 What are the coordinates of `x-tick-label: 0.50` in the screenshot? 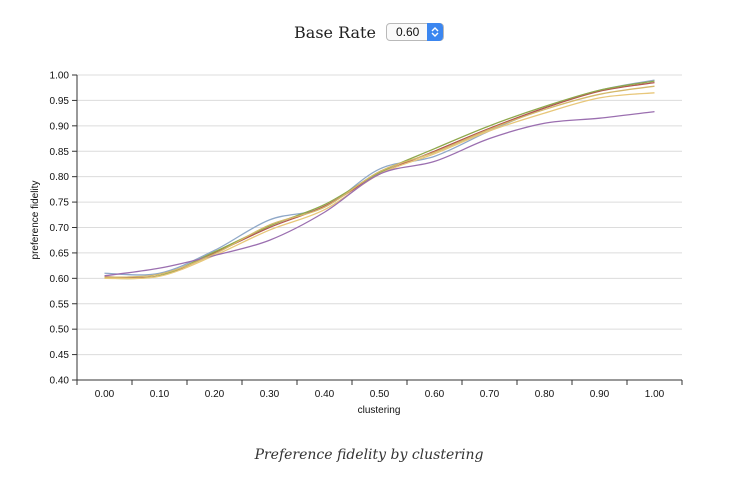 It's located at (380, 394).